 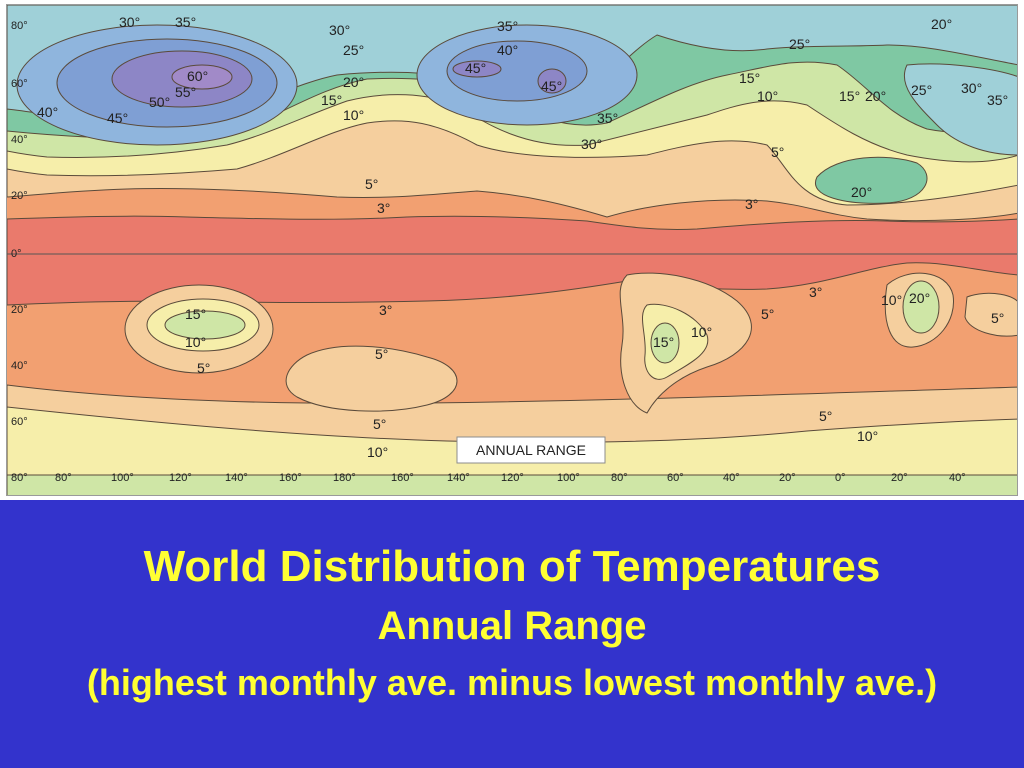 What do you see at coordinates (159, 102) in the screenshot?
I see `contour-label: 50°` at bounding box center [159, 102].